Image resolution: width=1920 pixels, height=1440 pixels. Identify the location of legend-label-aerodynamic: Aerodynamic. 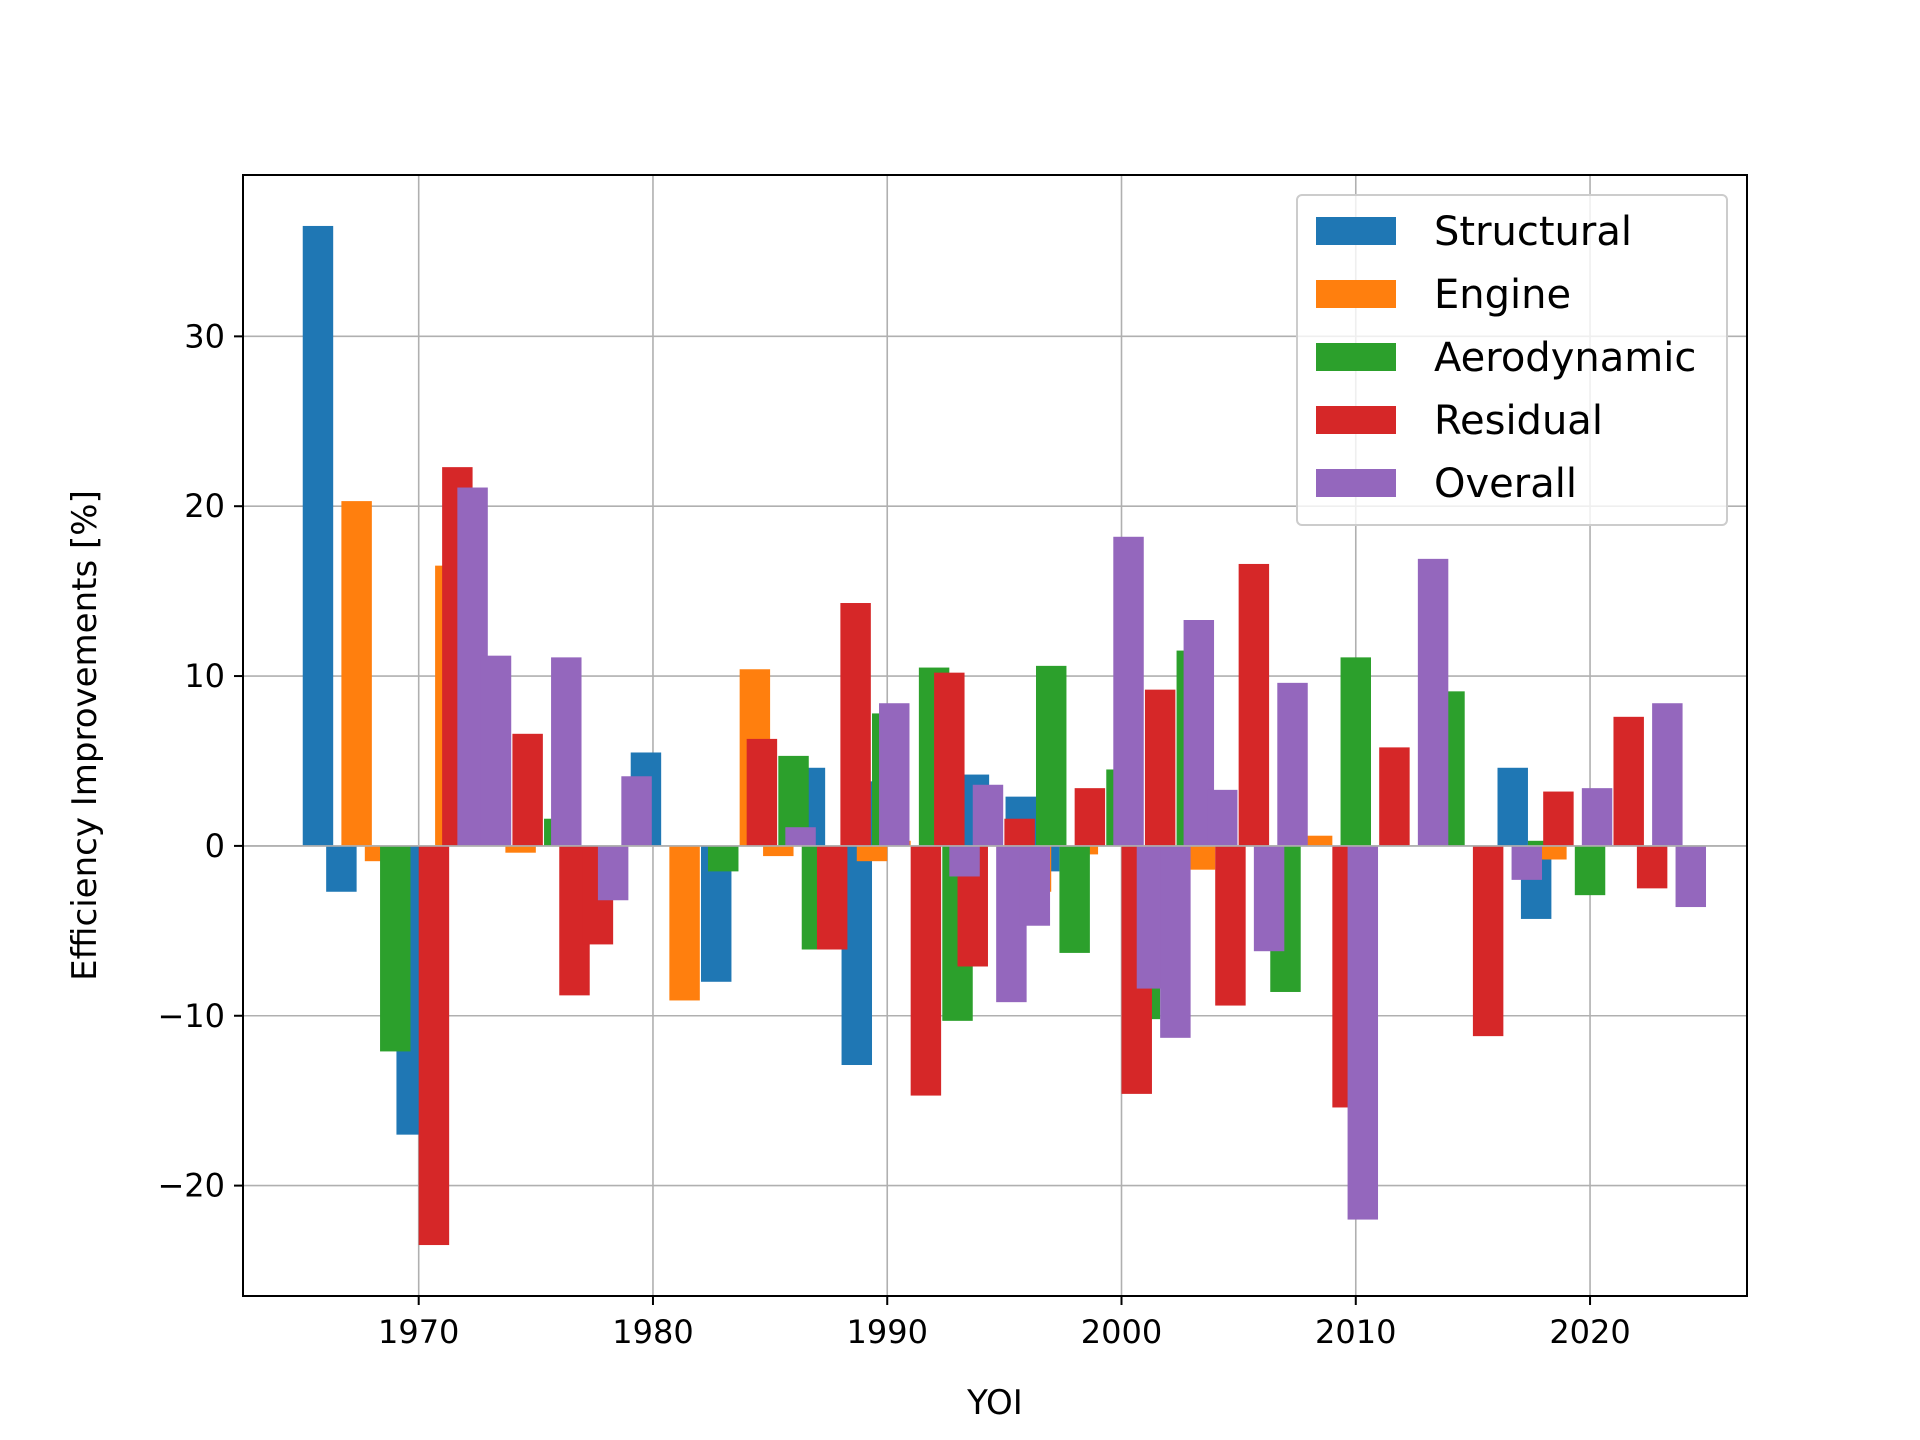
(1565, 358).